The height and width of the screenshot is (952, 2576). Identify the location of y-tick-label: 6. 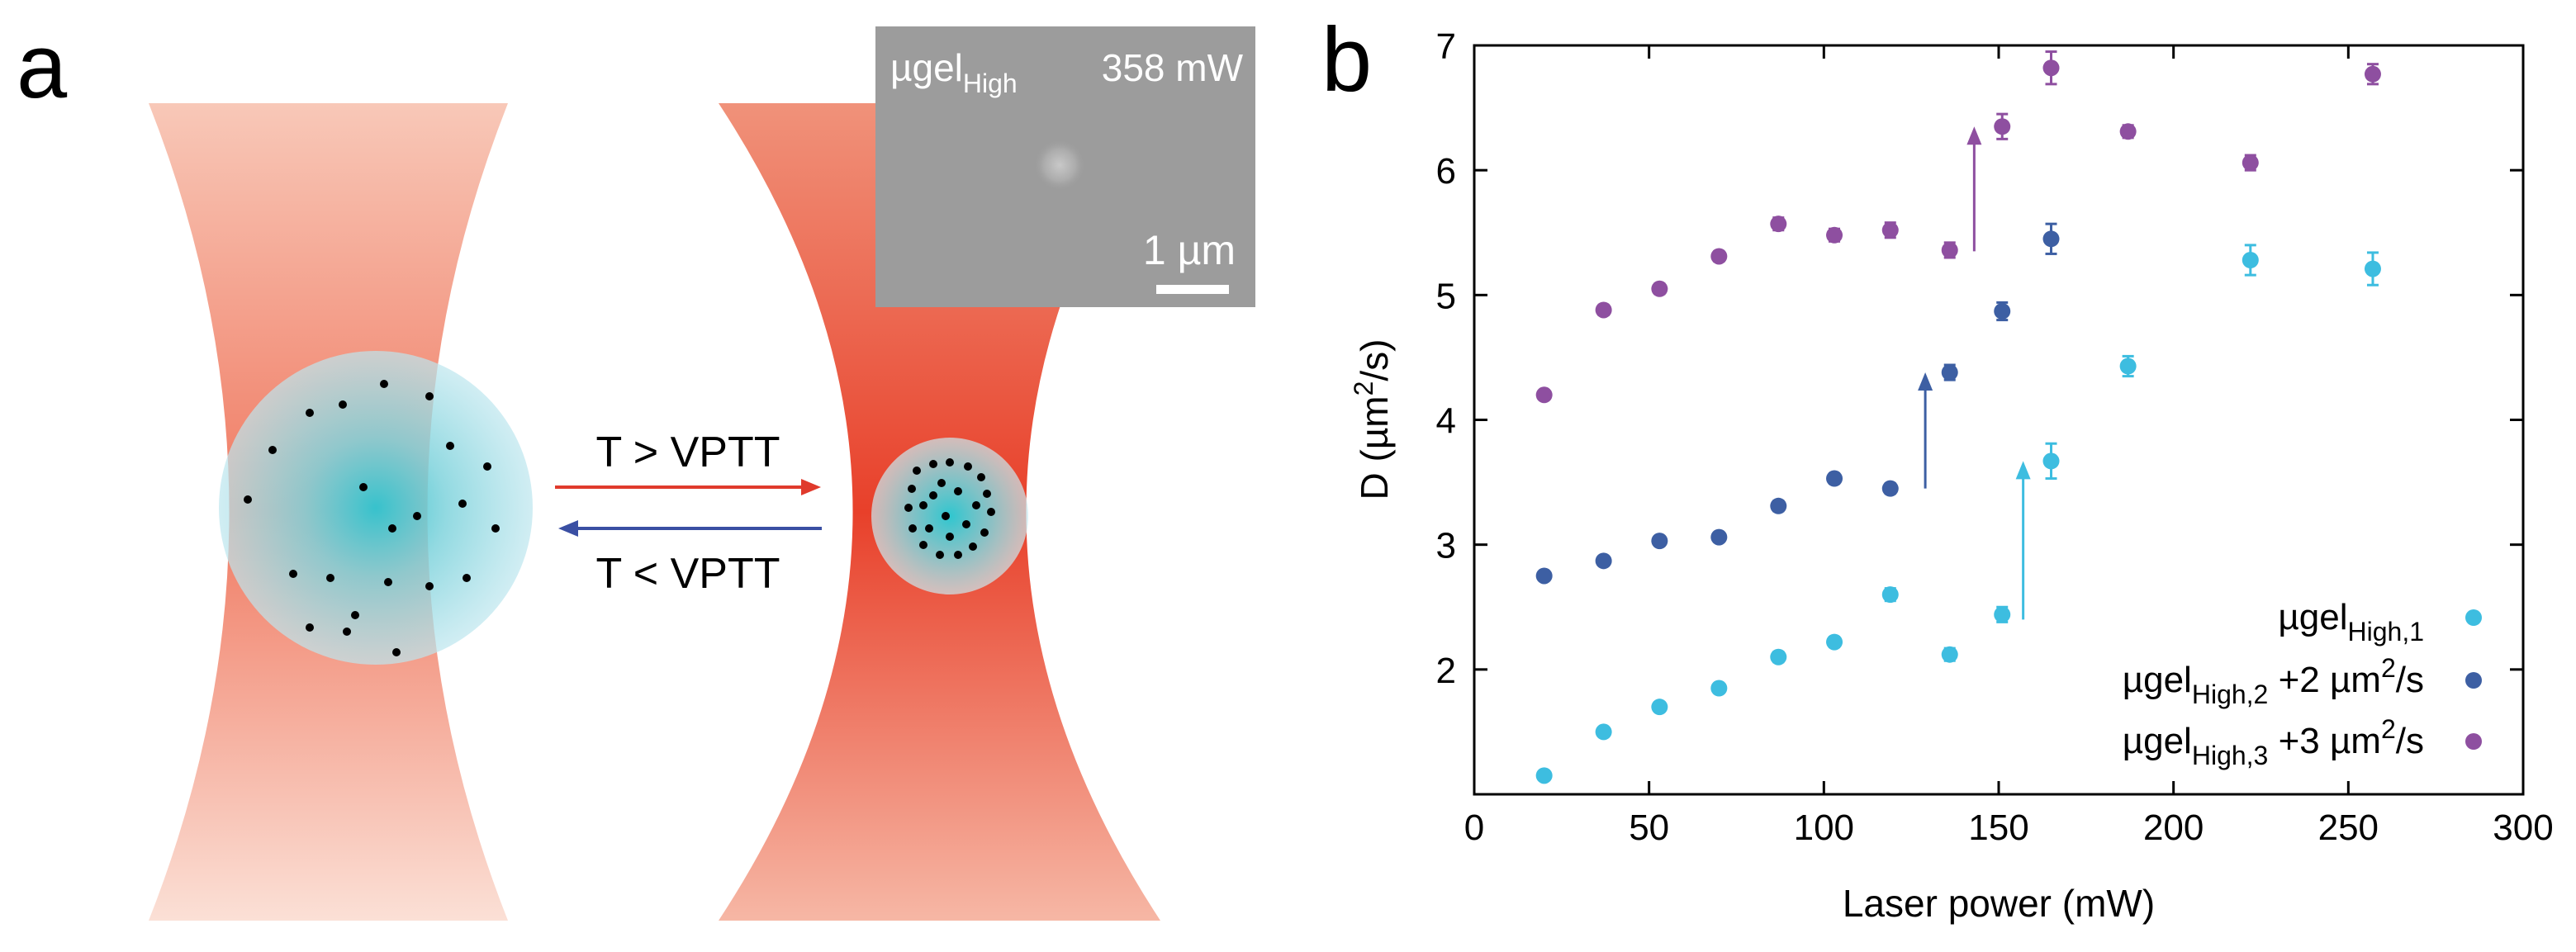
(1446, 171).